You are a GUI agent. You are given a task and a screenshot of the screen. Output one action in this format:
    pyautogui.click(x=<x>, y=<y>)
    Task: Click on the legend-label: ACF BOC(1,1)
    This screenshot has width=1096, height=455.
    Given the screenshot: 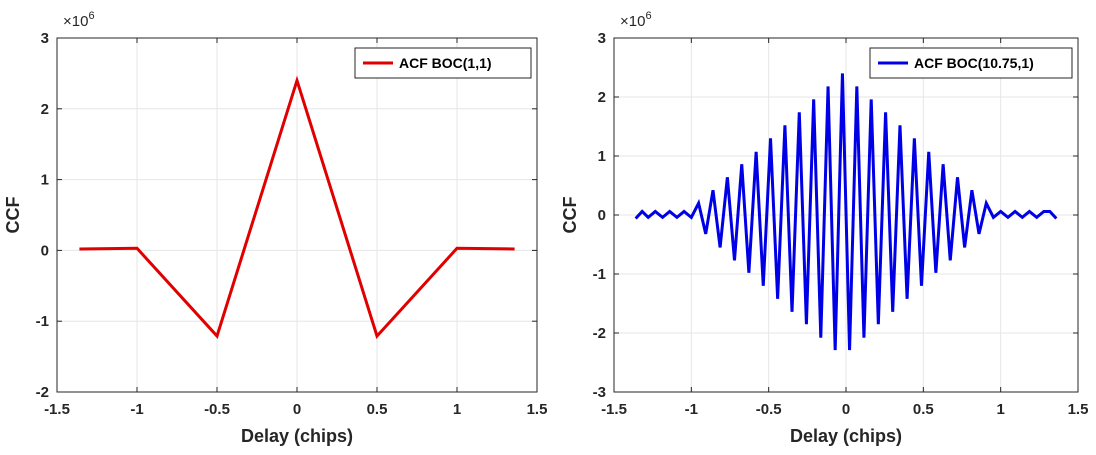 What is the action you would take?
    pyautogui.click(x=445, y=63)
    